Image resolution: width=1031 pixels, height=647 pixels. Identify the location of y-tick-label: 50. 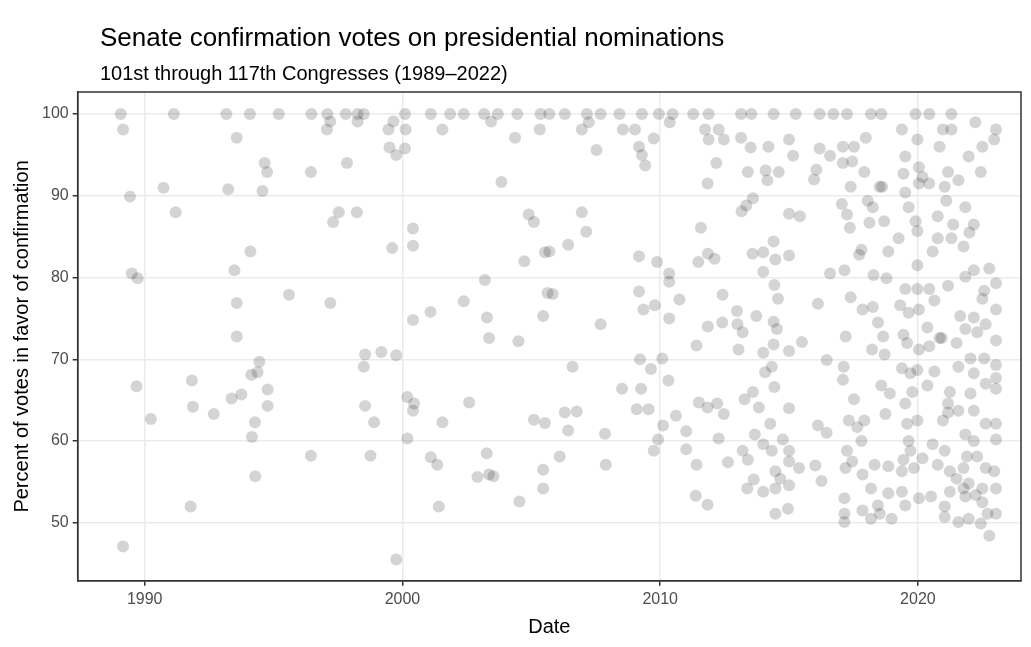
(59, 522).